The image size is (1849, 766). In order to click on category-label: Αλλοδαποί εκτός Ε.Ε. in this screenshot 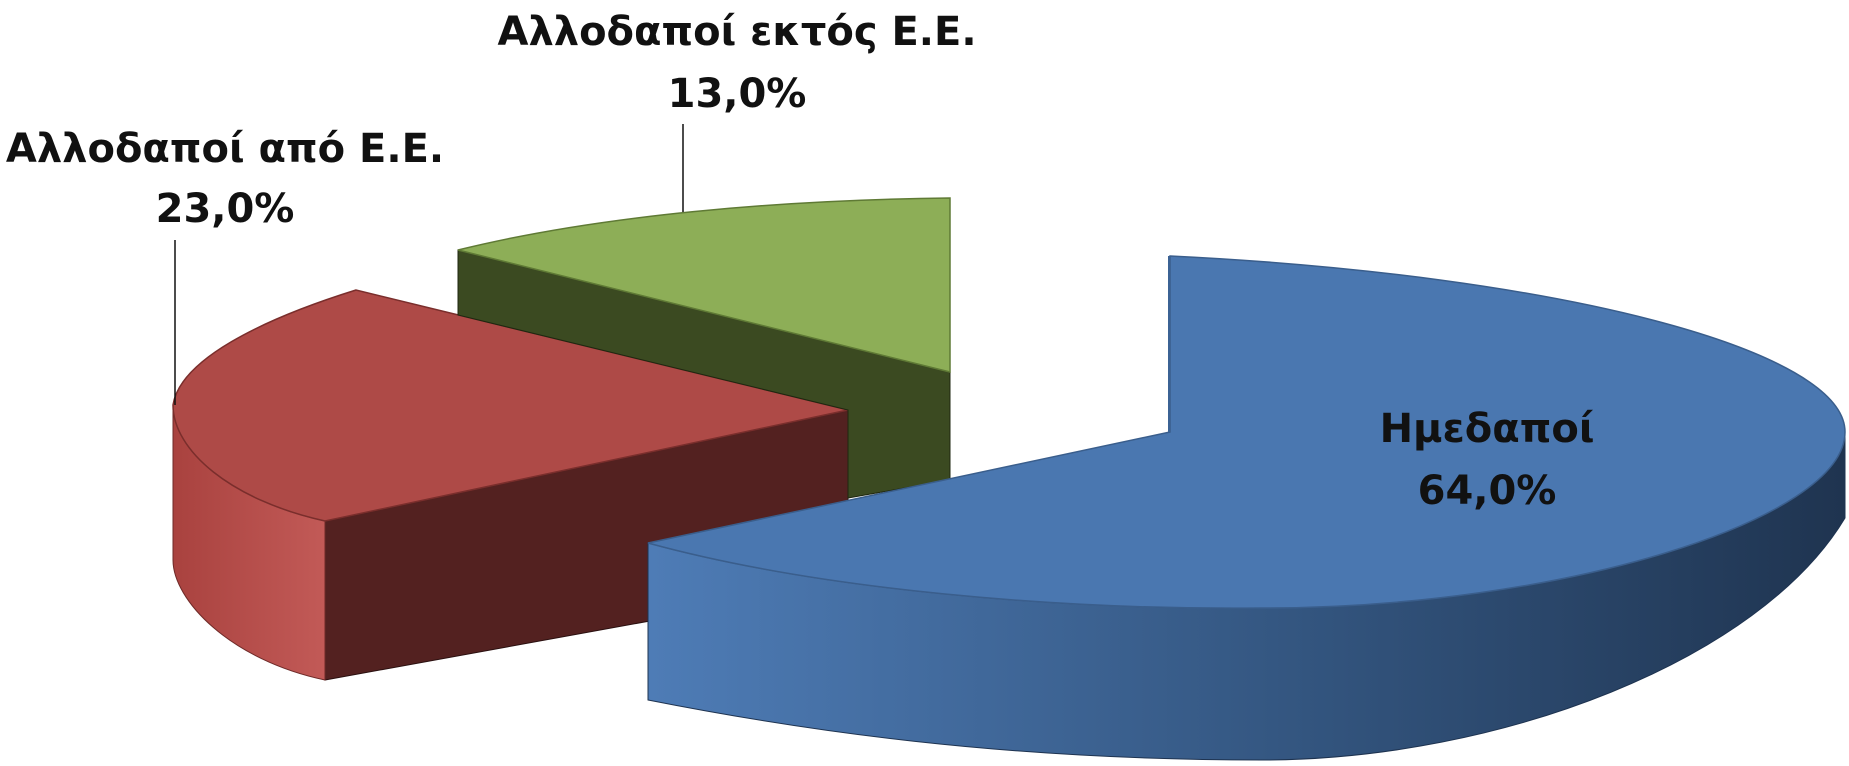, I will do `click(736, 32)`.